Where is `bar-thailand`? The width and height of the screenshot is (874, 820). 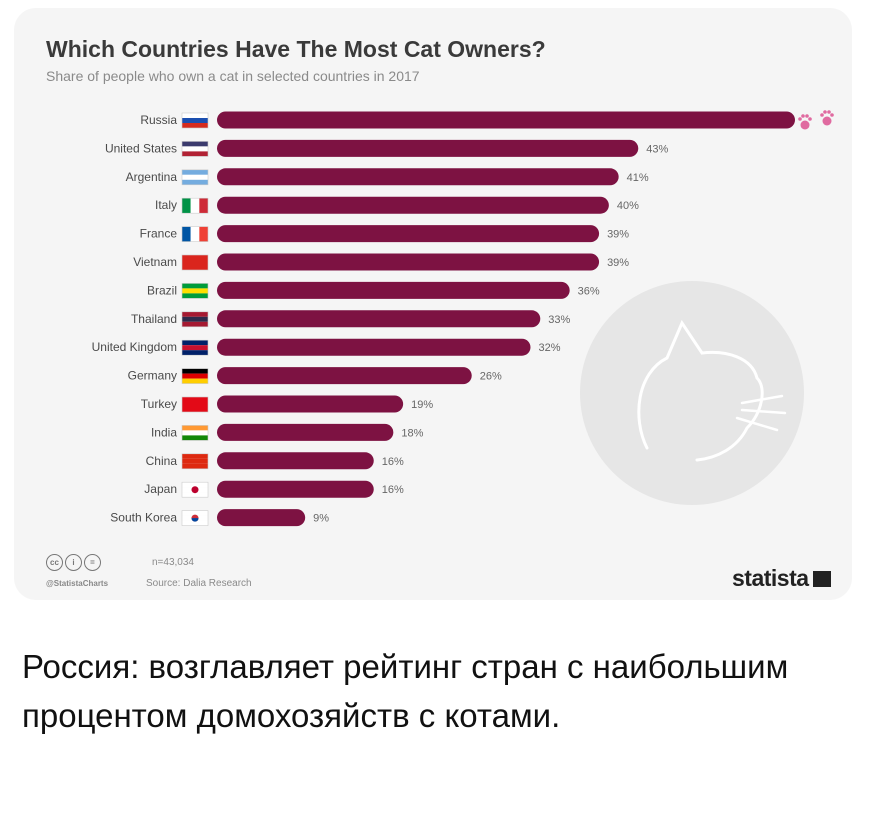
bar-thailand is located at coordinates (379, 319).